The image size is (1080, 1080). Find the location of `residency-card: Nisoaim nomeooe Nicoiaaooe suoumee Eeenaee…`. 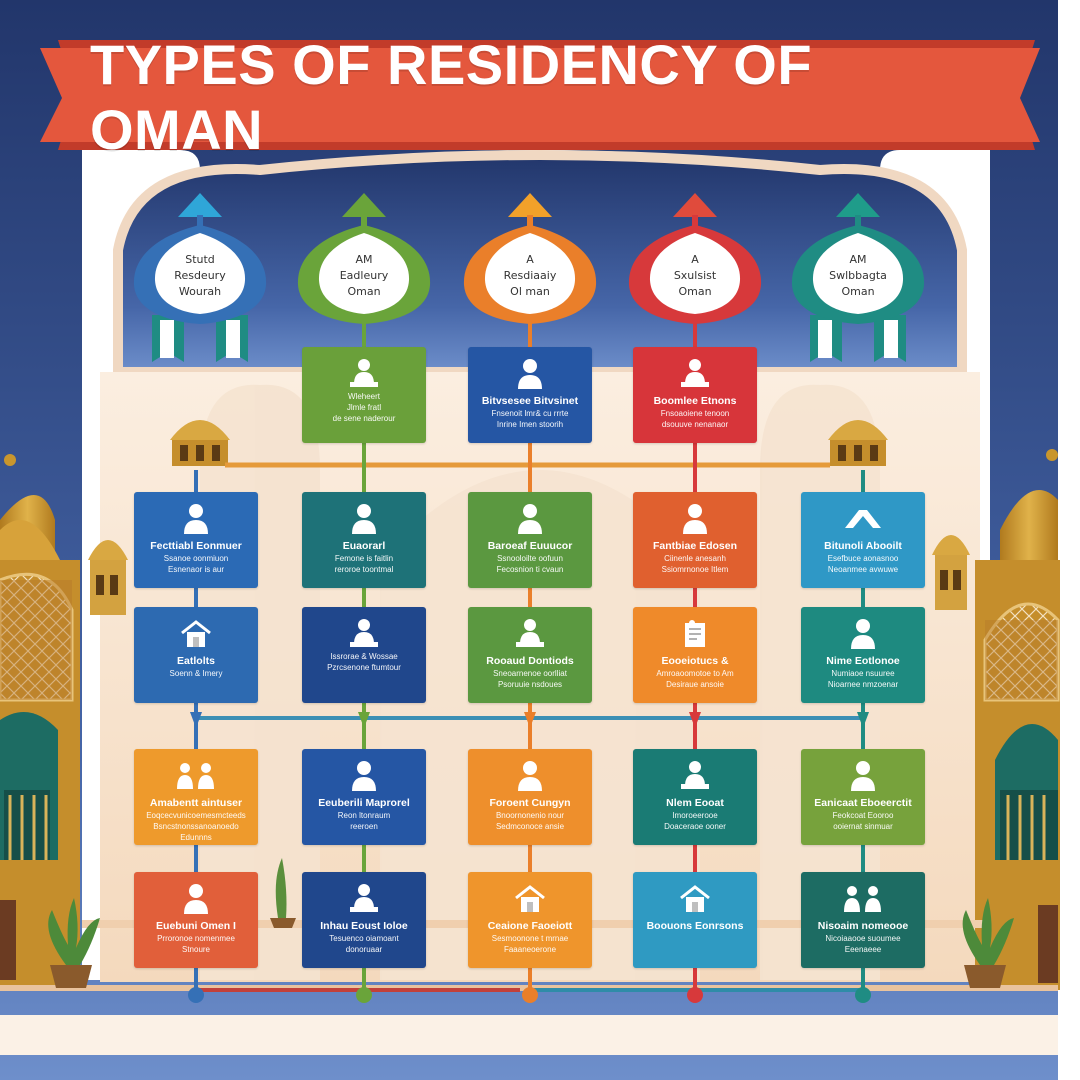

residency-card: Nisoaim nomeooe Nicoiaaooe suoumee Eeenaee… is located at coordinates (863, 920).